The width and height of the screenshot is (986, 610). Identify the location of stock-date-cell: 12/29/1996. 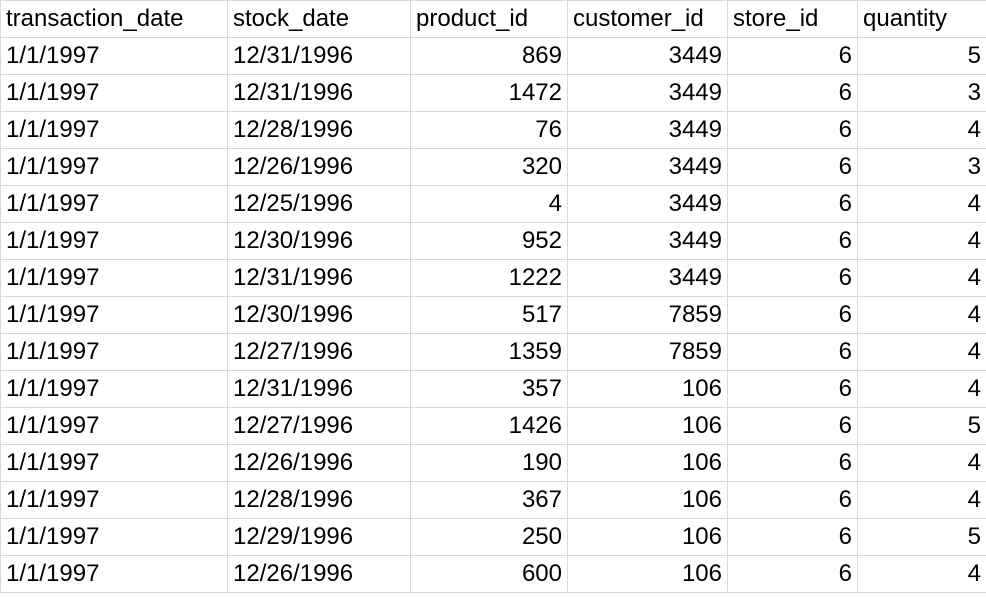
(319, 537).